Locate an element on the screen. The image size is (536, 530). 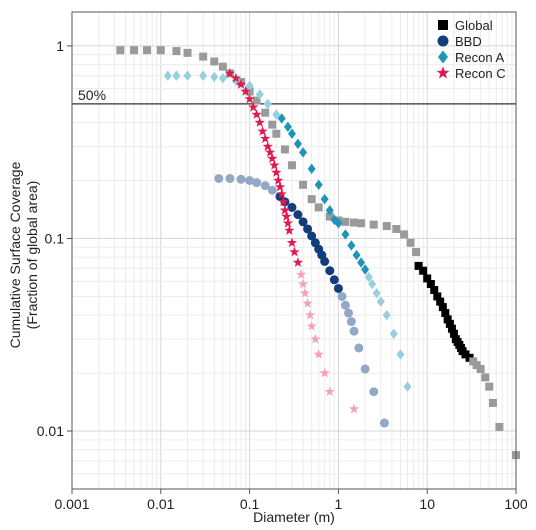
legend-label: BBD is located at coordinates (468, 41).